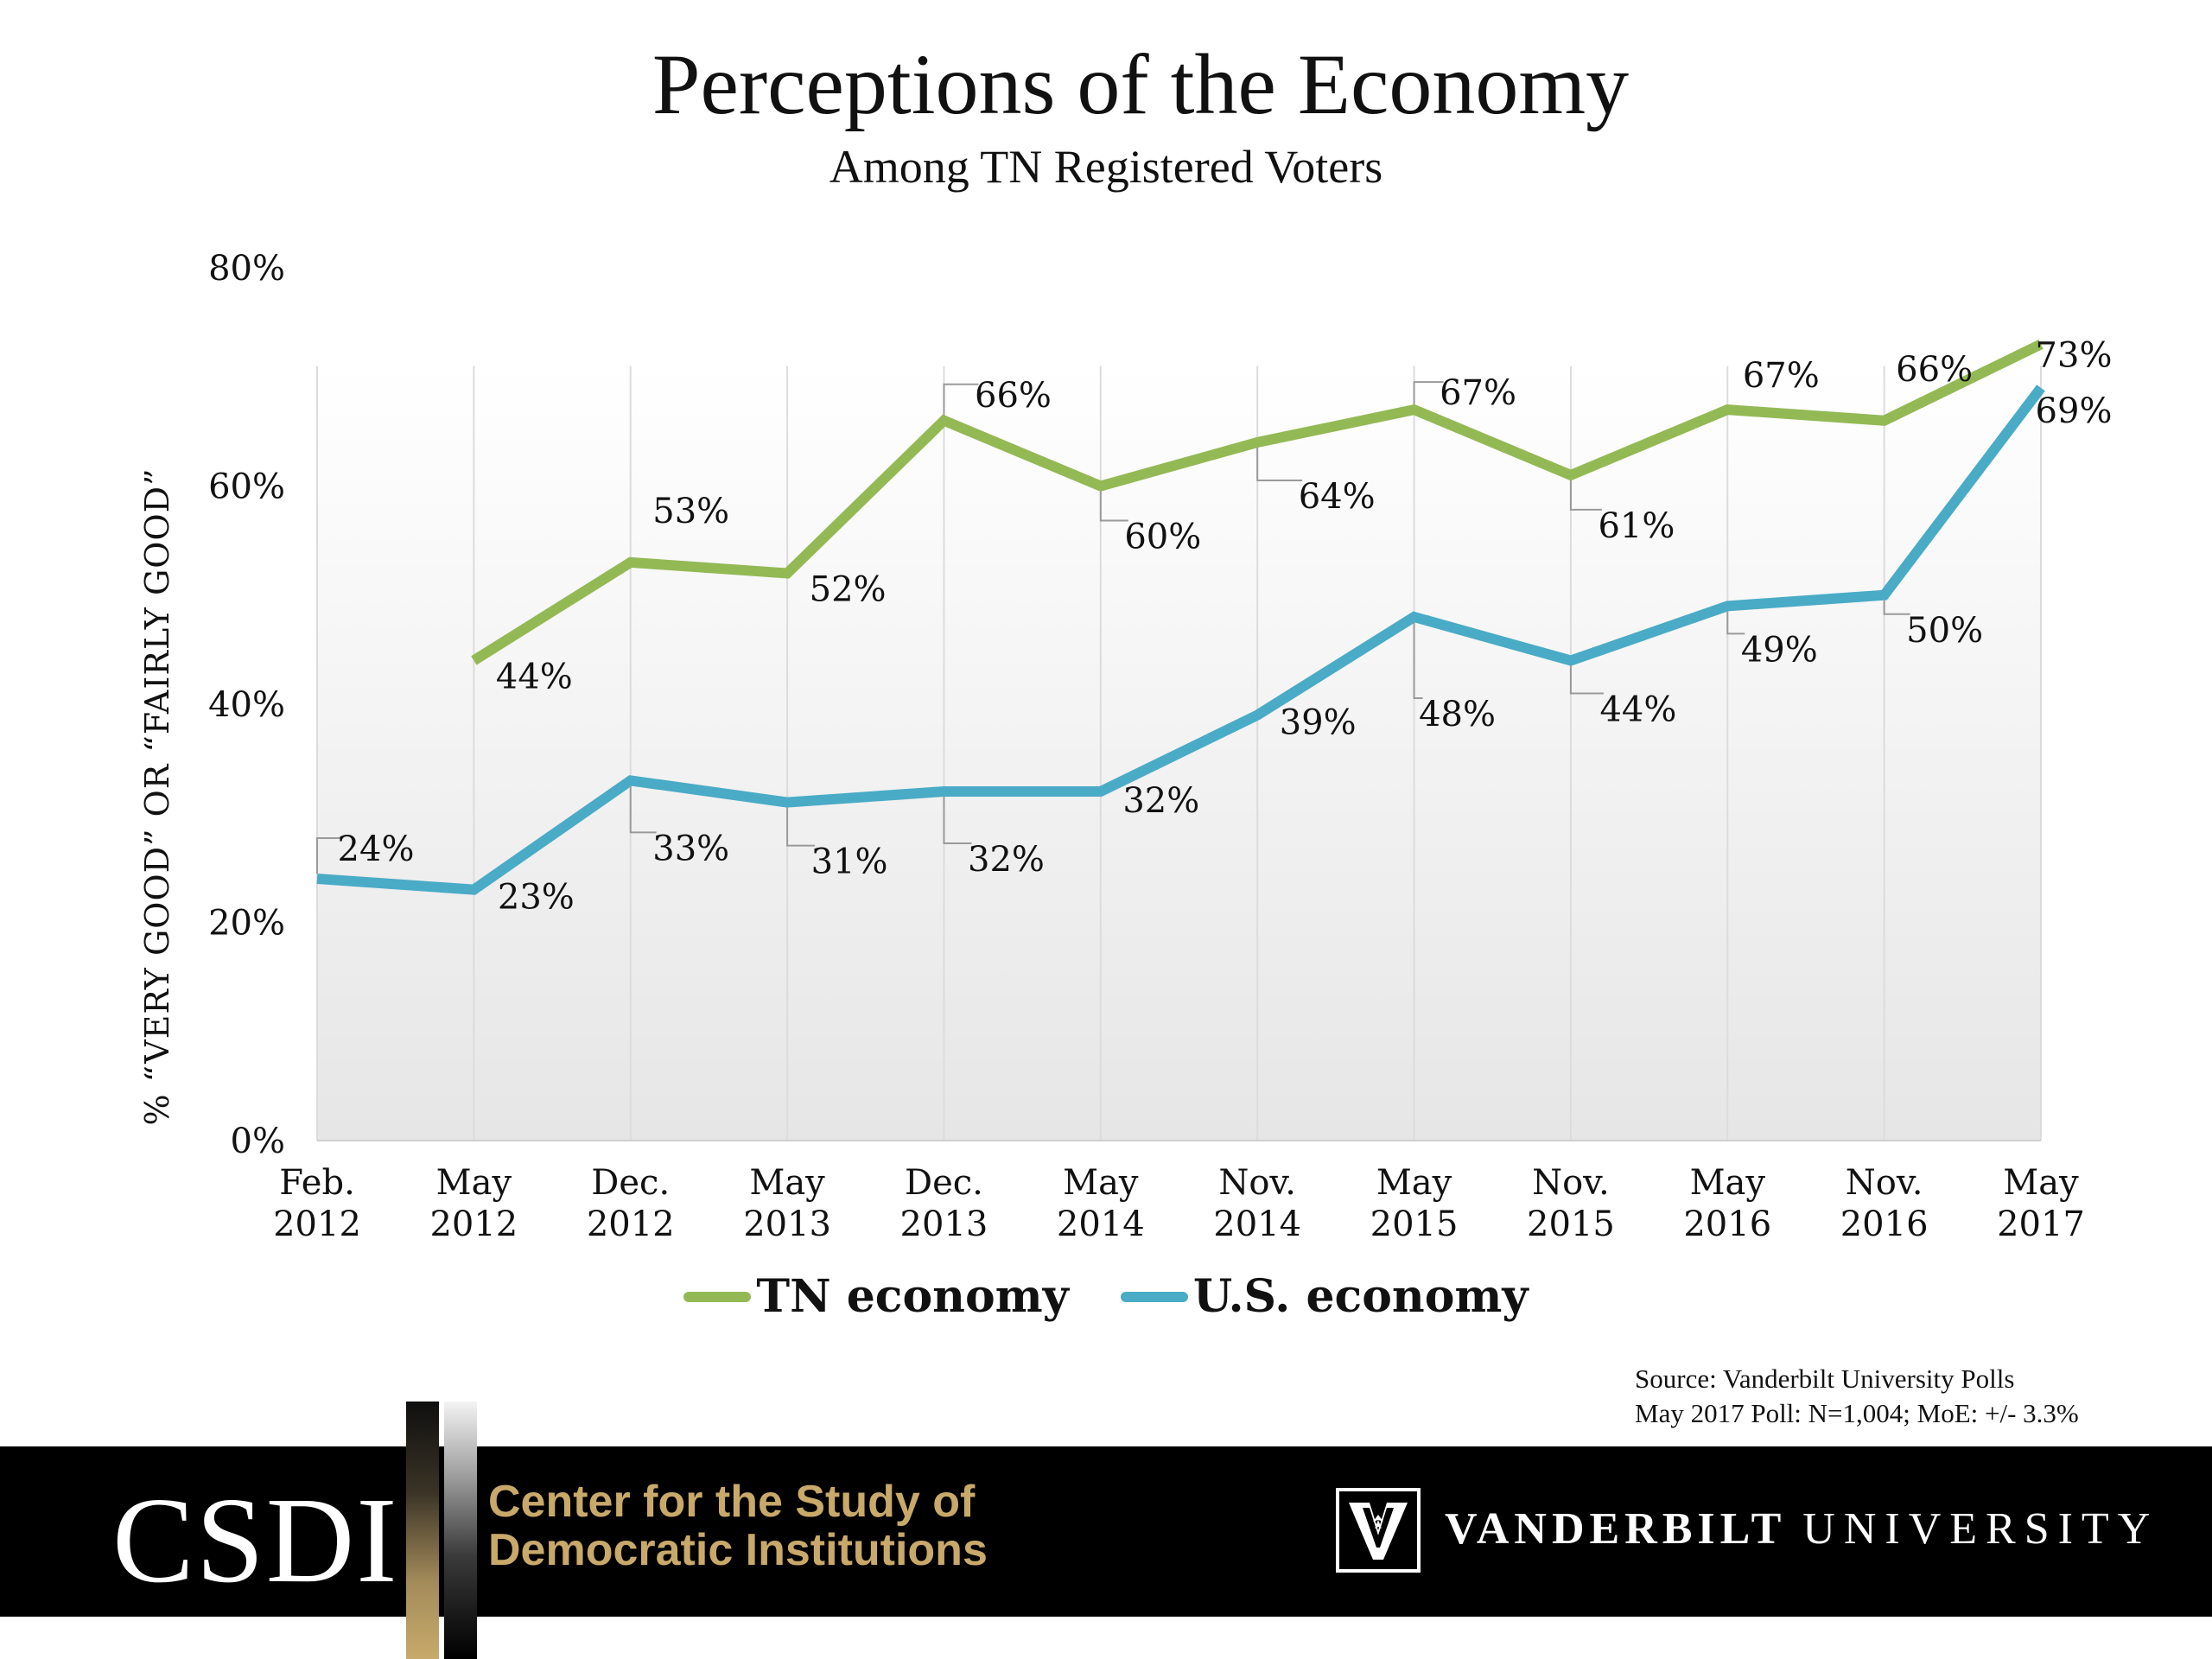  What do you see at coordinates (1106, 1531) in the screenshot?
I see `footer-bar` at bounding box center [1106, 1531].